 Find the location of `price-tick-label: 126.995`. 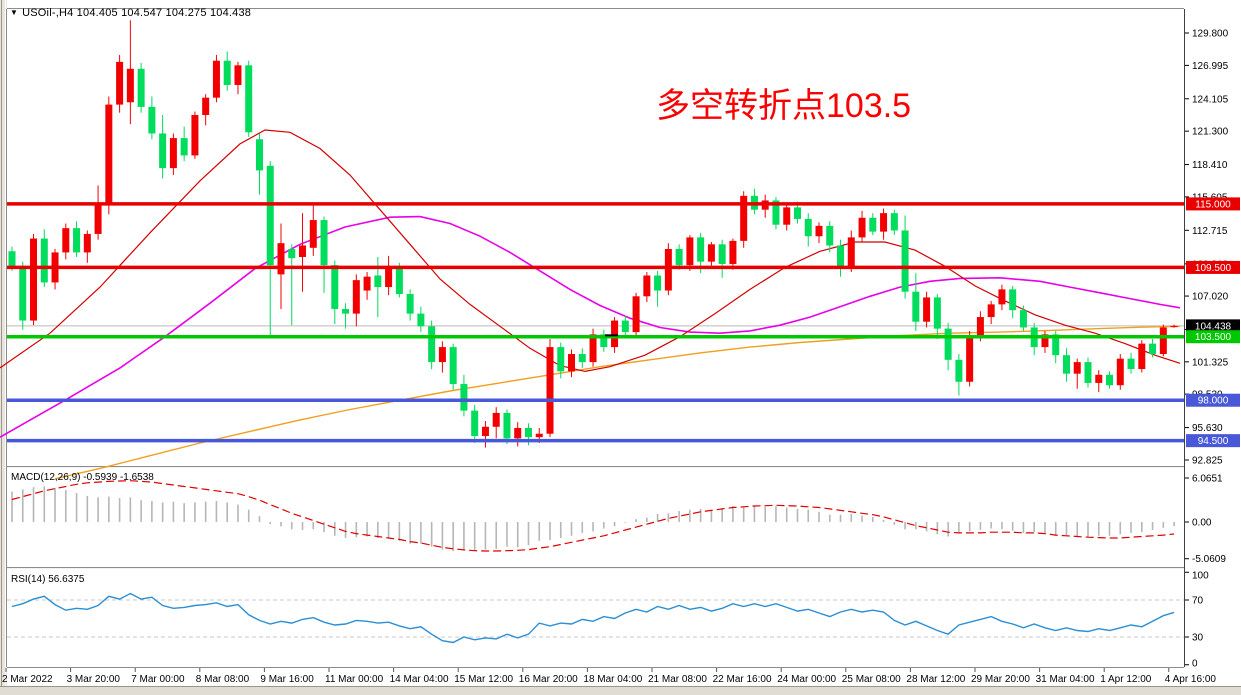

price-tick-label: 126.995 is located at coordinates (1210, 66).